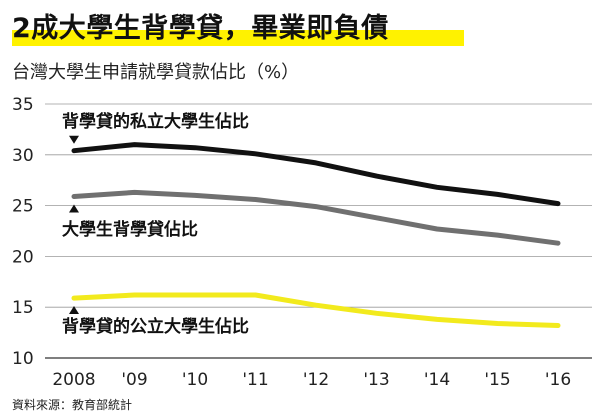 The image size is (600, 417). I want to click on y-tick-label: 30, so click(23, 156).